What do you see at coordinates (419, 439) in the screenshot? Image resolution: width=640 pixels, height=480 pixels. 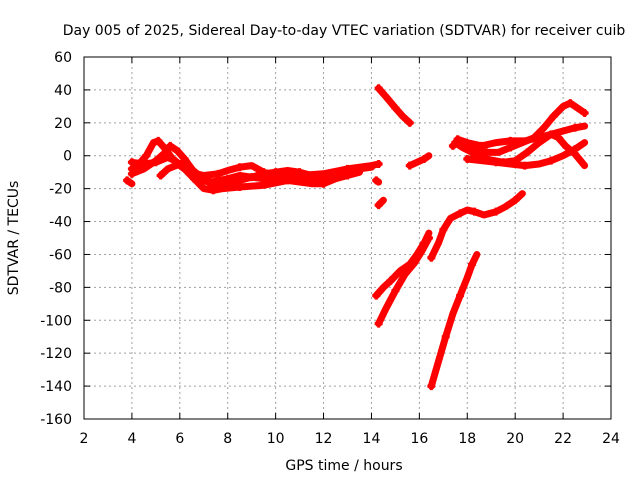 I see `x-tick-label: 16` at bounding box center [419, 439].